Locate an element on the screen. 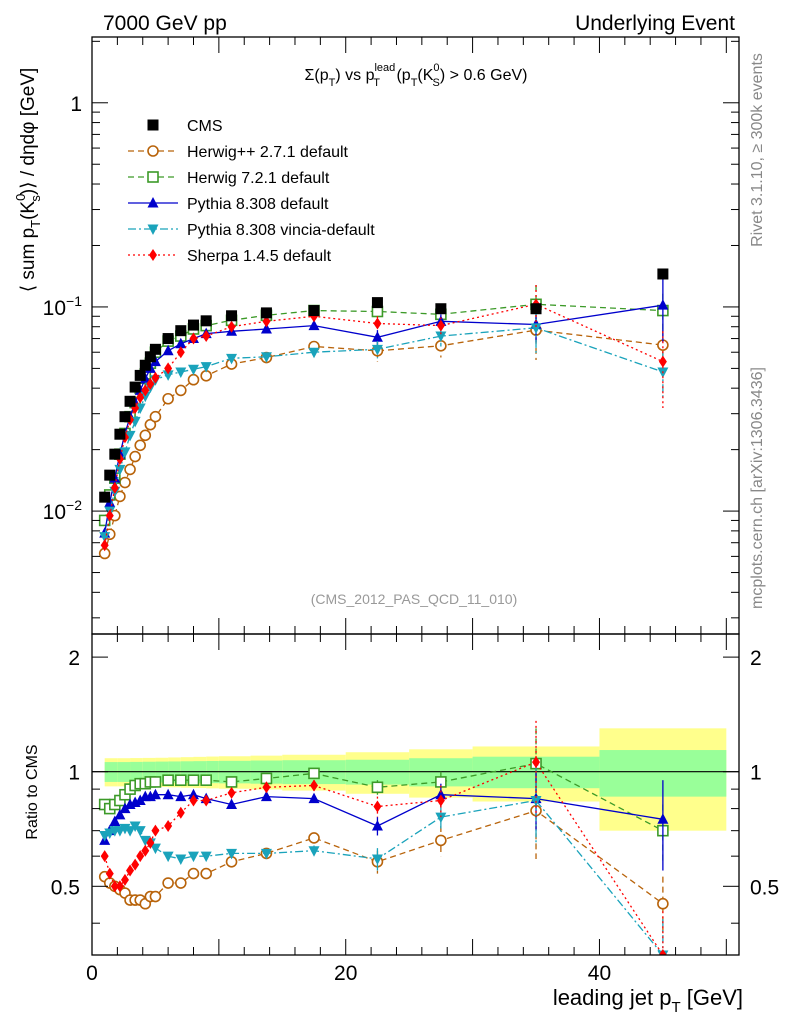  legend-label: Herwig 7.2.1 default is located at coordinates (258, 178).